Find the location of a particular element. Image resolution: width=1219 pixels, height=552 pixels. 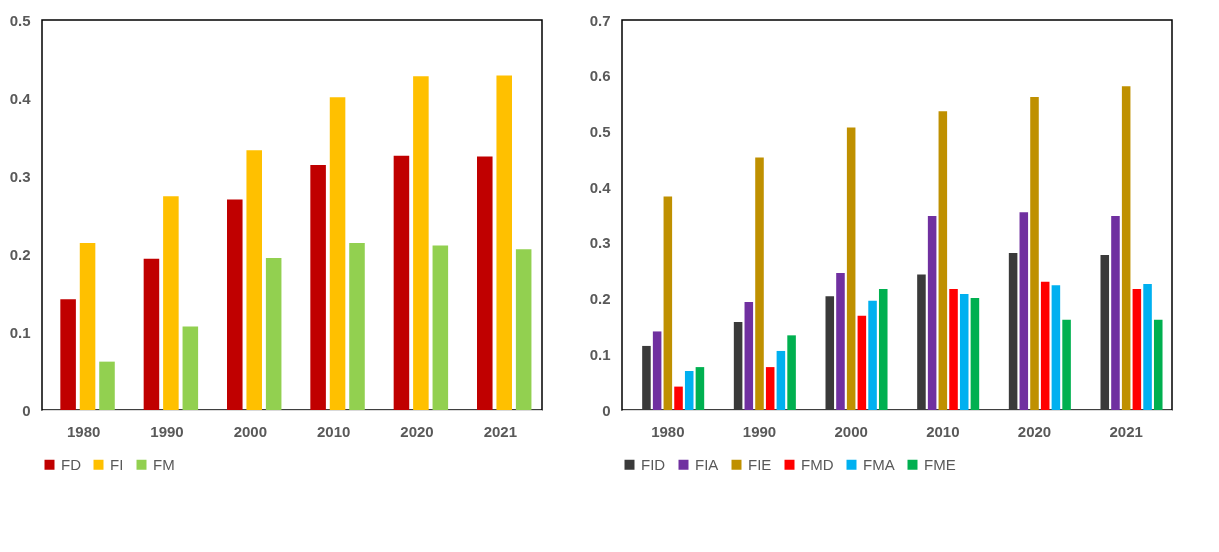

legend-label: FME is located at coordinates (940, 464).